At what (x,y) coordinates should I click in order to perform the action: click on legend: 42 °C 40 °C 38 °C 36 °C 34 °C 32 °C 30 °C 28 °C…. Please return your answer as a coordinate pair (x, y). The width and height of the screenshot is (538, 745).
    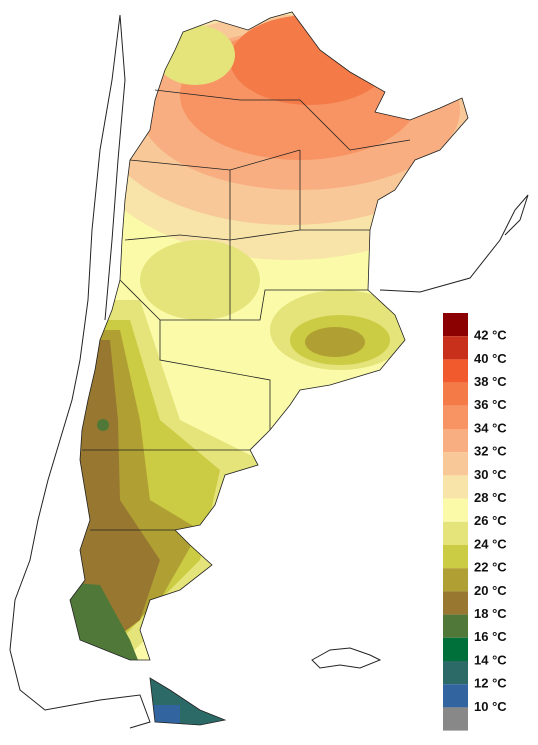
    Looking at the image, I should click on (475, 522).